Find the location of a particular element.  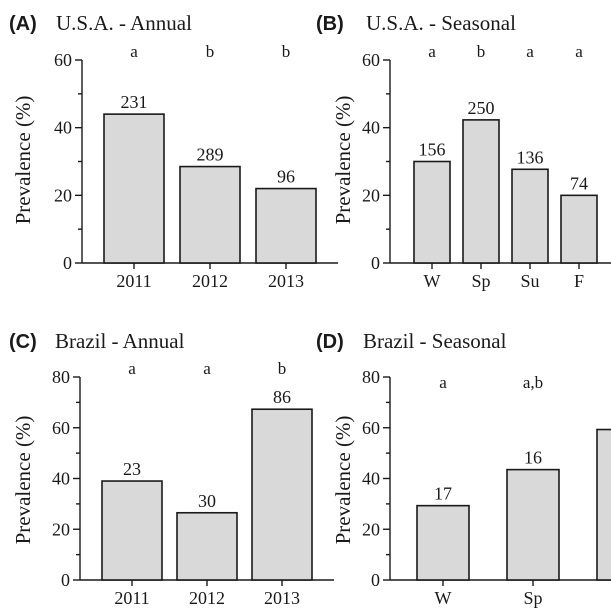

panel-label: (C) is located at coordinates (23, 342).